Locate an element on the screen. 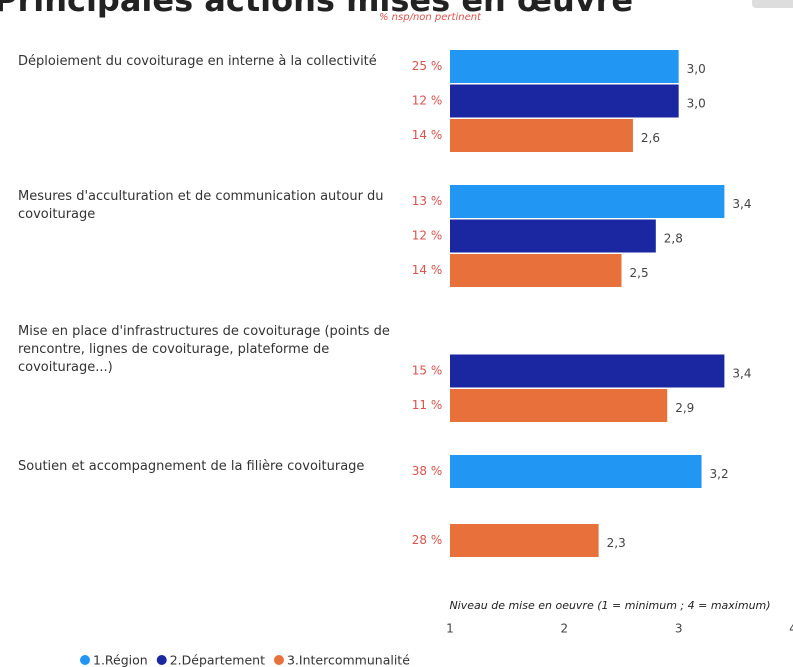 This screenshot has width=793, height=667. decor is located at coordinates (772, 4).